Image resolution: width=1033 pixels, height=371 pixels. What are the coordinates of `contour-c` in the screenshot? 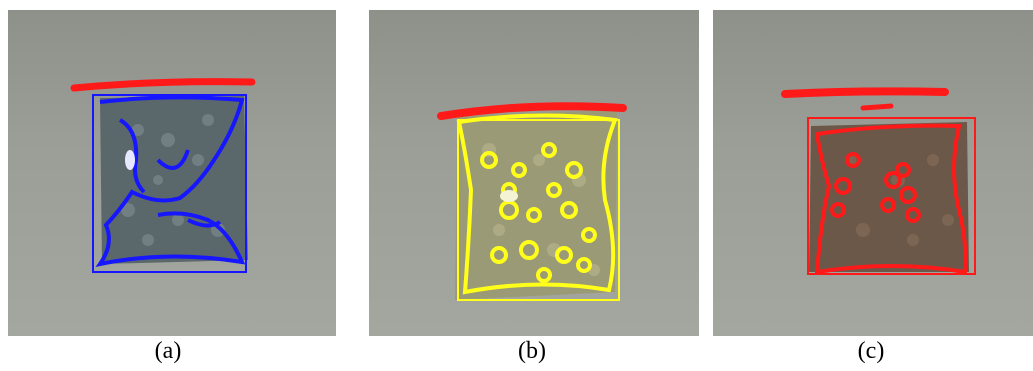 It's located at (891, 199).